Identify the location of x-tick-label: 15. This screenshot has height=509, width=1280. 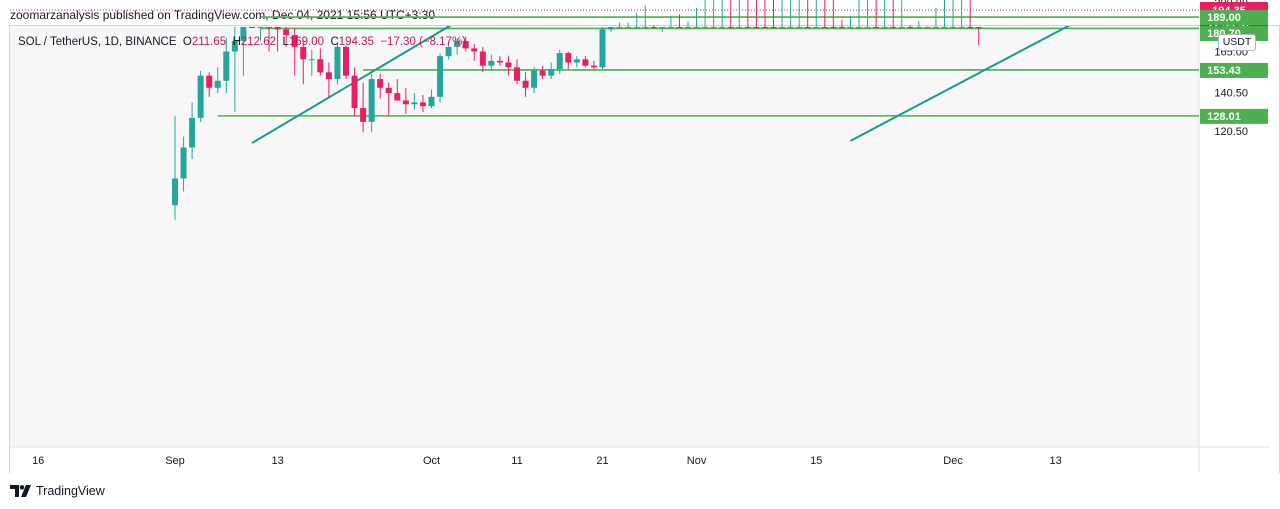
(816, 461).